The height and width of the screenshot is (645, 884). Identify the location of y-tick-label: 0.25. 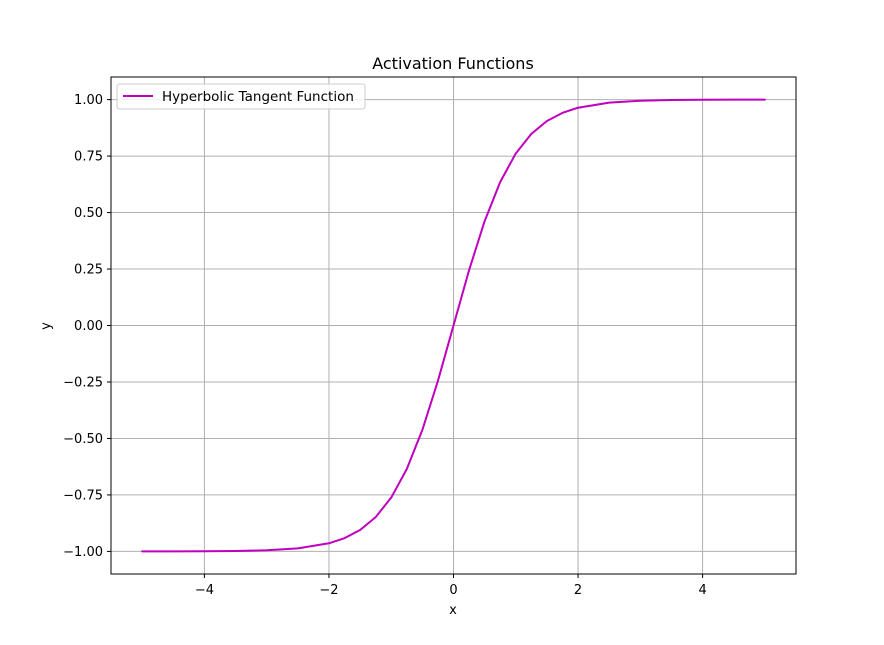
(88, 270).